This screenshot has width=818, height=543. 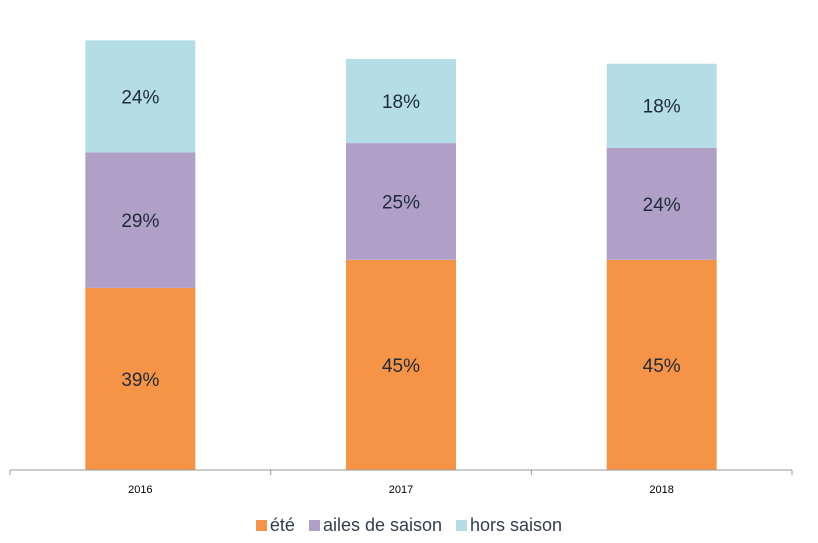 I want to click on legend-label-ailes-de-saison: ailes de saison, so click(x=382, y=525).